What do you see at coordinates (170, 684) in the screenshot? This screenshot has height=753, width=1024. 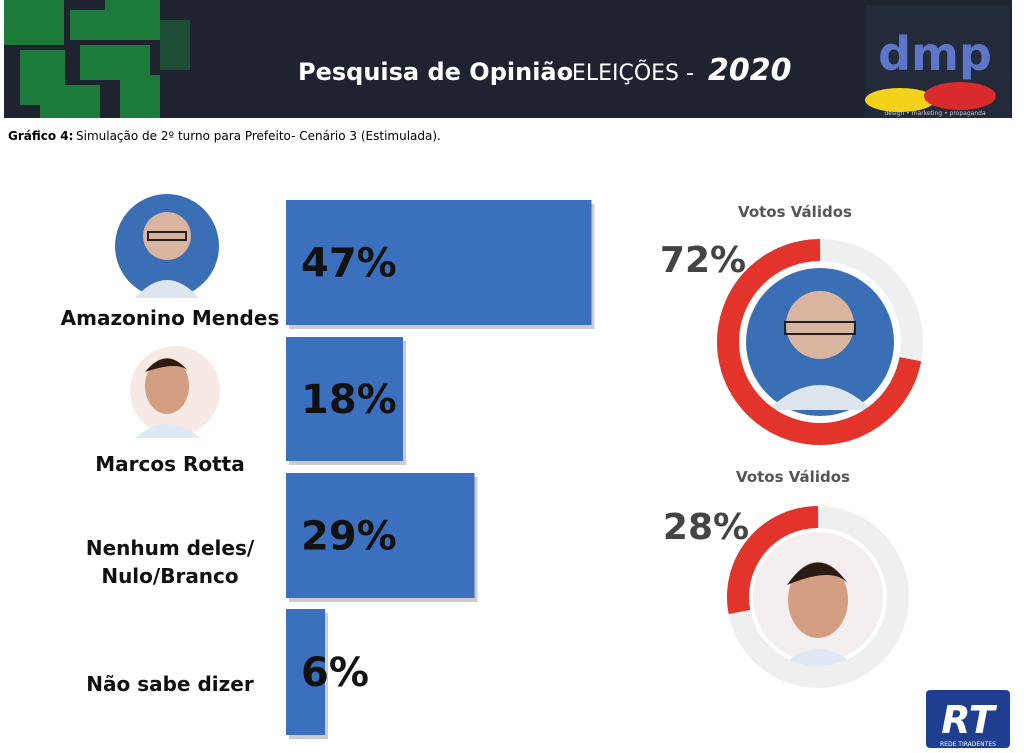 I see `category-label: Não sabe dizer` at bounding box center [170, 684].